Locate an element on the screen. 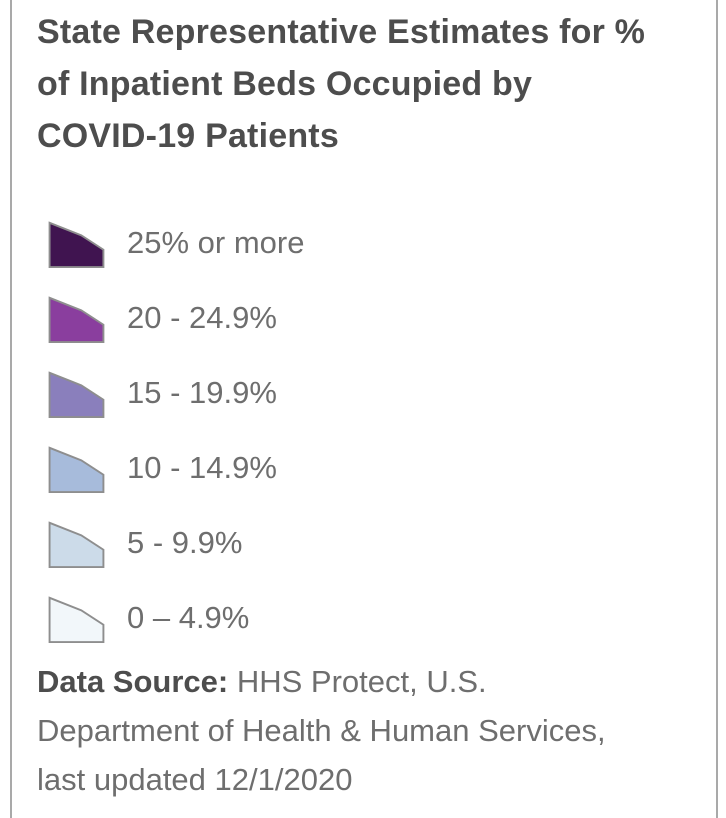 Image resolution: width=726 pixels, height=818 pixels. legend-item-label: 20 - 24.9% is located at coordinates (202, 317).